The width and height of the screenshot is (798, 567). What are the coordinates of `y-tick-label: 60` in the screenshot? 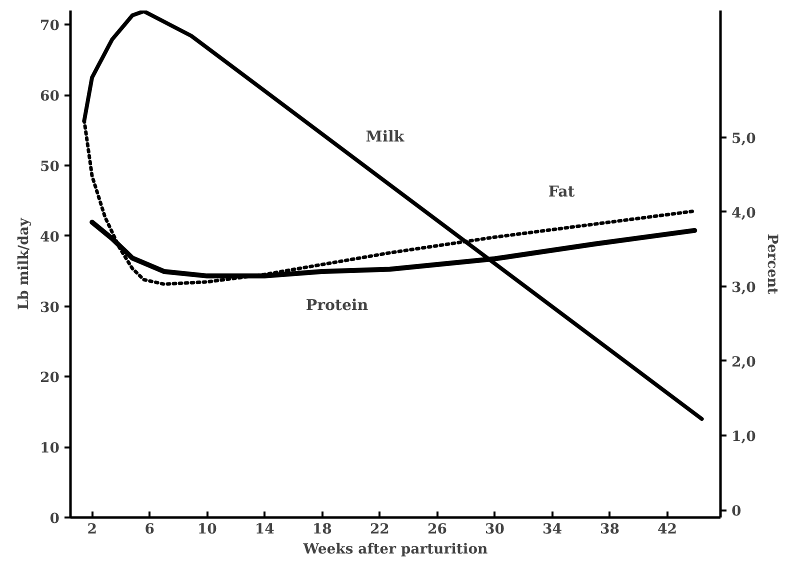 It's located at (50, 96).